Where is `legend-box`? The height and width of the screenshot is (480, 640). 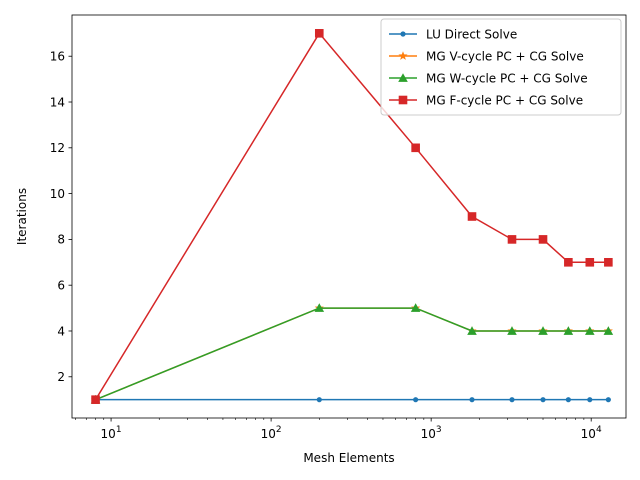
legend-box is located at coordinates (501, 67).